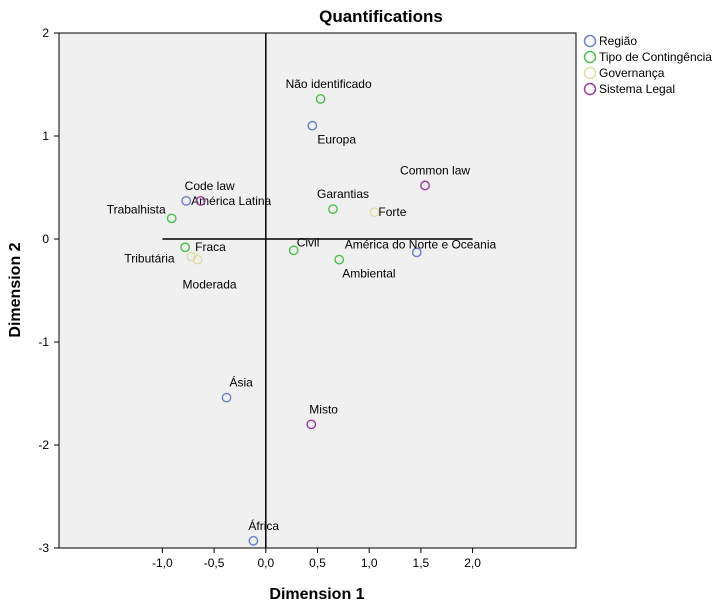 The image size is (728, 606). What do you see at coordinates (336, 140) in the screenshot?
I see `point-label: Europa` at bounding box center [336, 140].